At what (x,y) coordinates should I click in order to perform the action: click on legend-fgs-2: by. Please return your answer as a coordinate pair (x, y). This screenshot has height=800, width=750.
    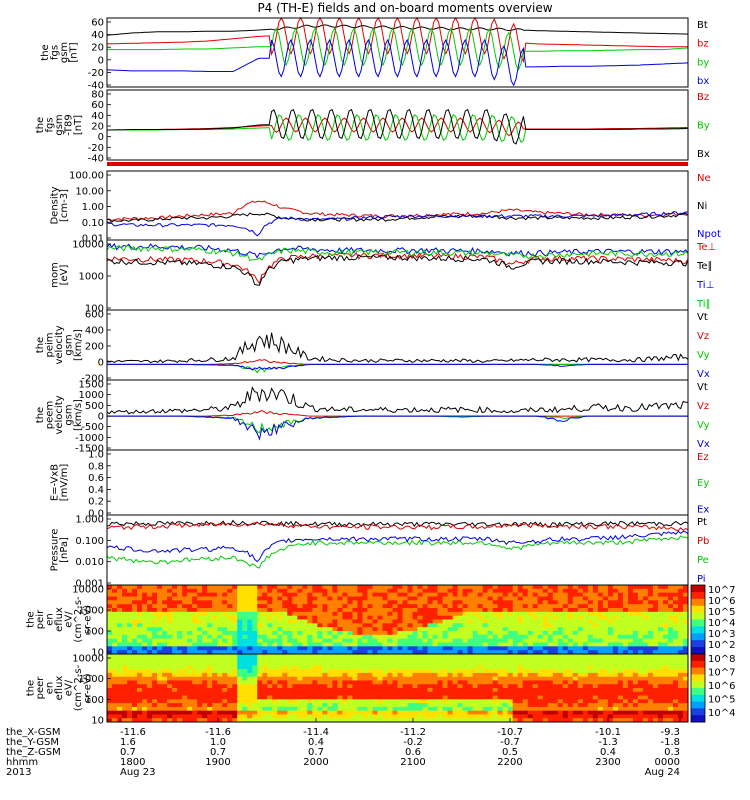
    Looking at the image, I should click on (703, 62).